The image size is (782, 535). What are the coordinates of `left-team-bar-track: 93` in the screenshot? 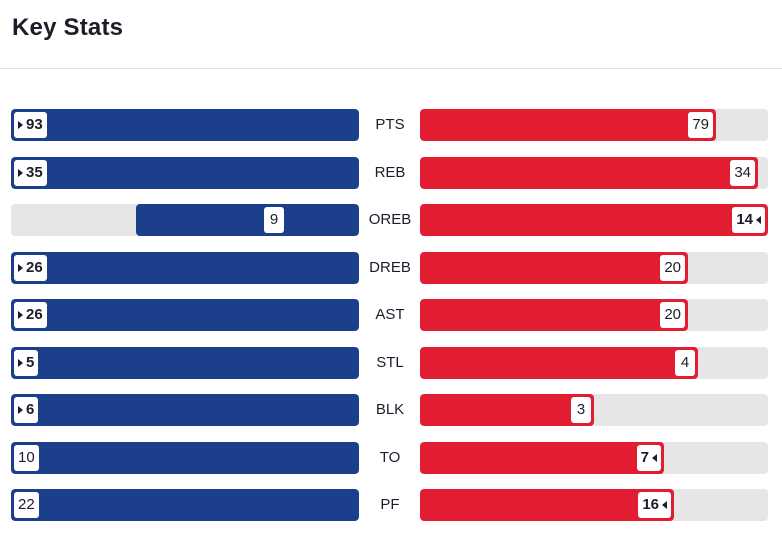 It's located at (185, 125).